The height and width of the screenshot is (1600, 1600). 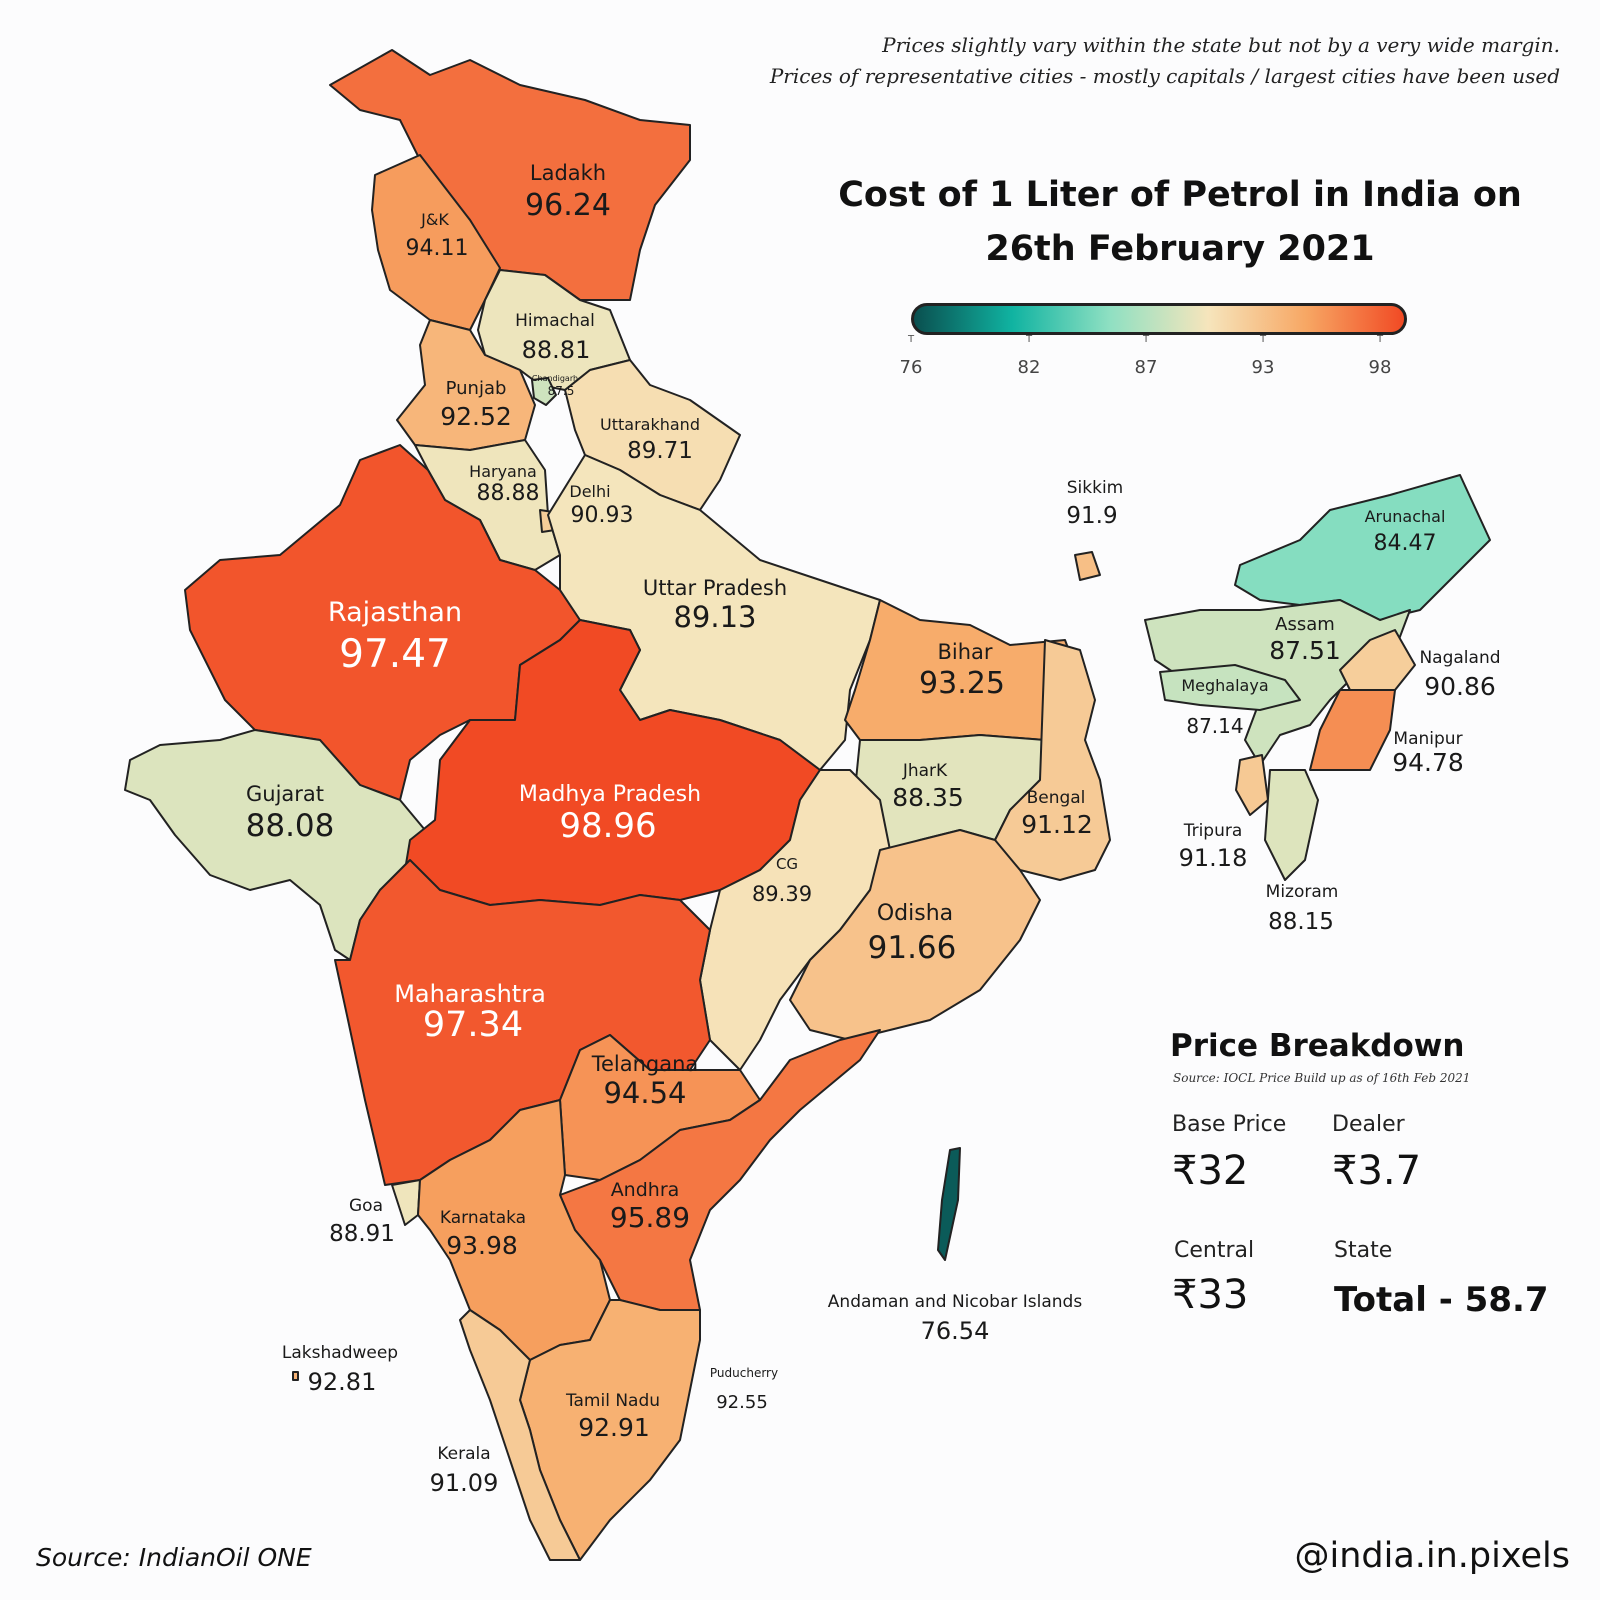 What do you see at coordinates (1213, 831) in the screenshot?
I see `region-name-tripura: Tripura` at bounding box center [1213, 831].